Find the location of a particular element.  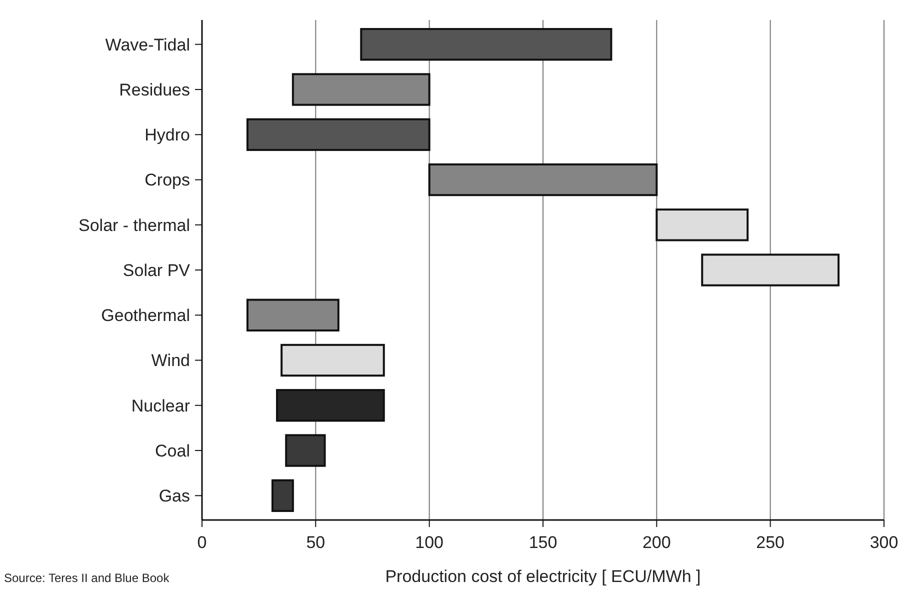

y-tick-label: Coal is located at coordinates (172, 450).